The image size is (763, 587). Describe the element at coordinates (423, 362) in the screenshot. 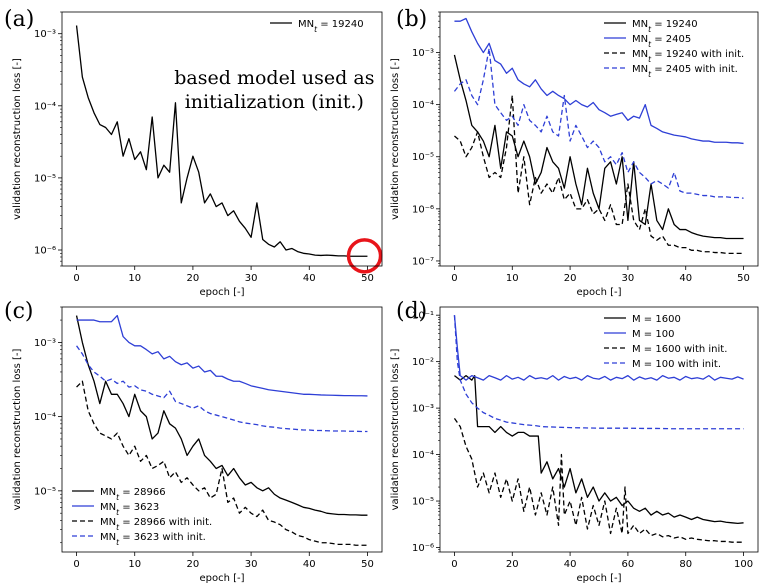

I see `y-tick-label: 10⁻²` at that location.